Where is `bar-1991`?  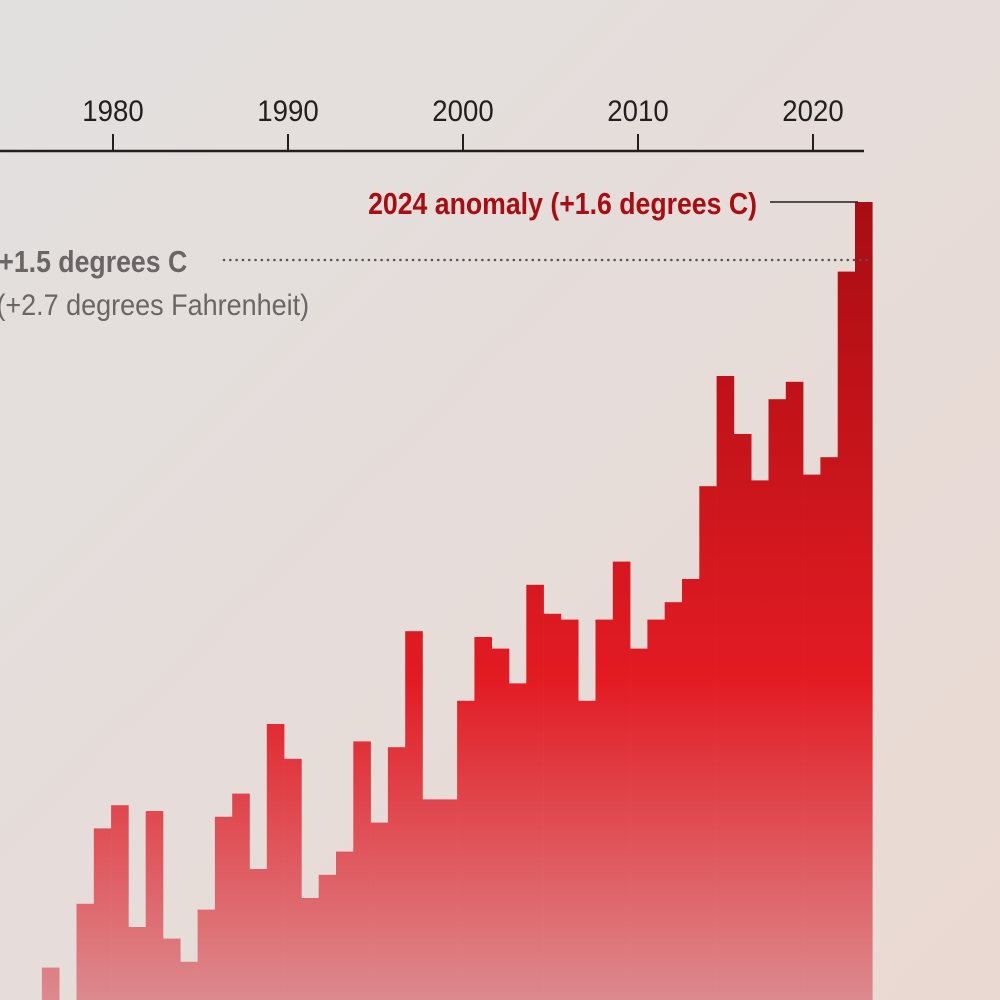 bar-1991 is located at coordinates (293, 879).